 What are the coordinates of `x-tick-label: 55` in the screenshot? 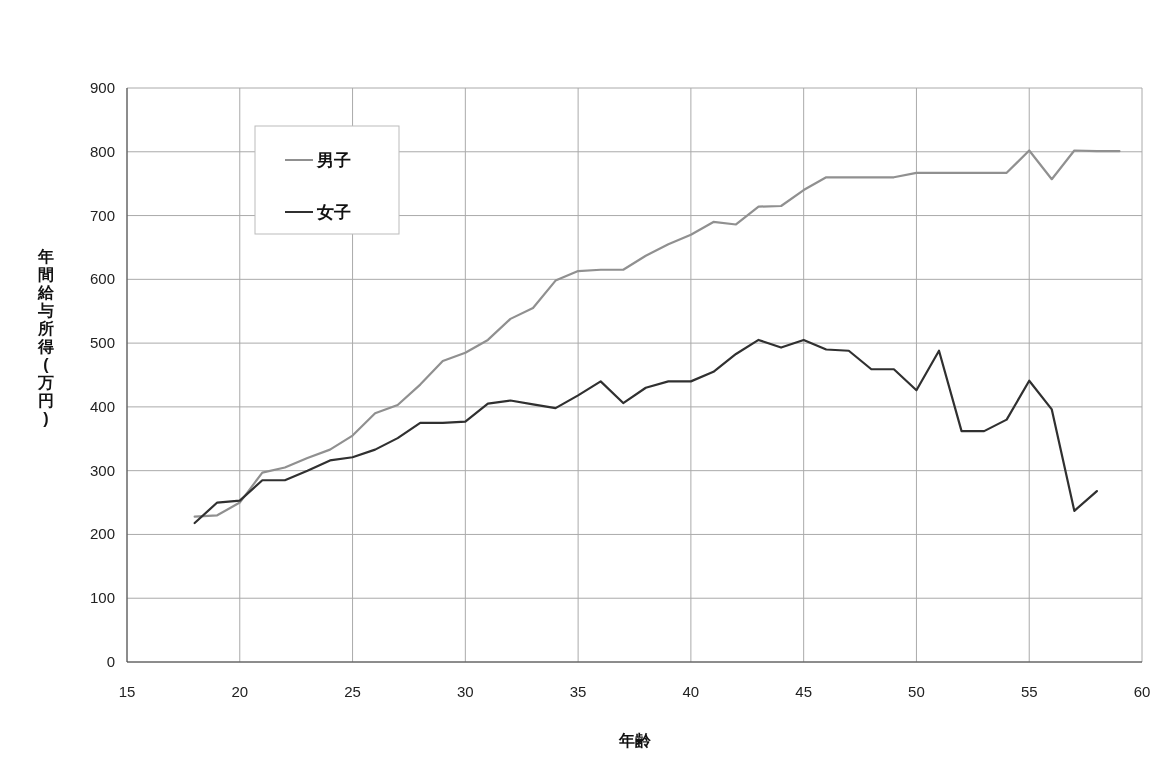 It's located at (1029, 691).